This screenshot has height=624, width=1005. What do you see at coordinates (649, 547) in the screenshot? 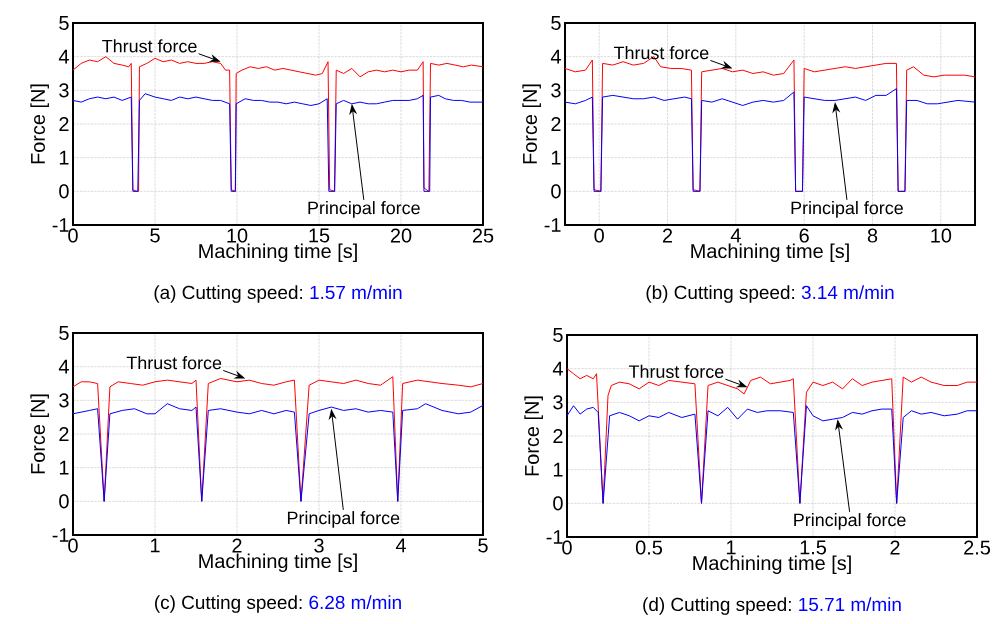
I see `x-tick-label: 0.5` at bounding box center [649, 547].